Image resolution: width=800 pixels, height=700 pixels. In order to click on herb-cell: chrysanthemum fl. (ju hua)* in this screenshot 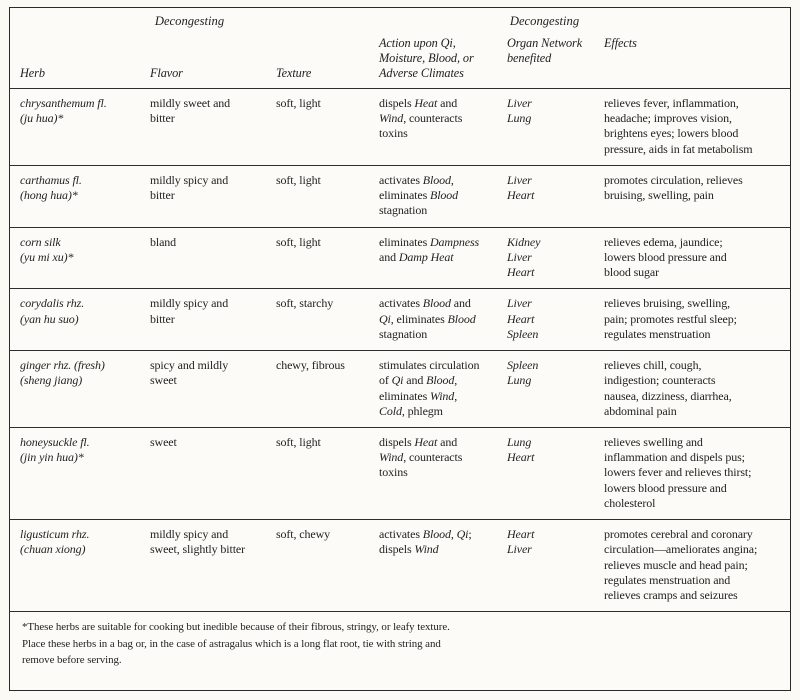, I will do `click(63, 111)`.